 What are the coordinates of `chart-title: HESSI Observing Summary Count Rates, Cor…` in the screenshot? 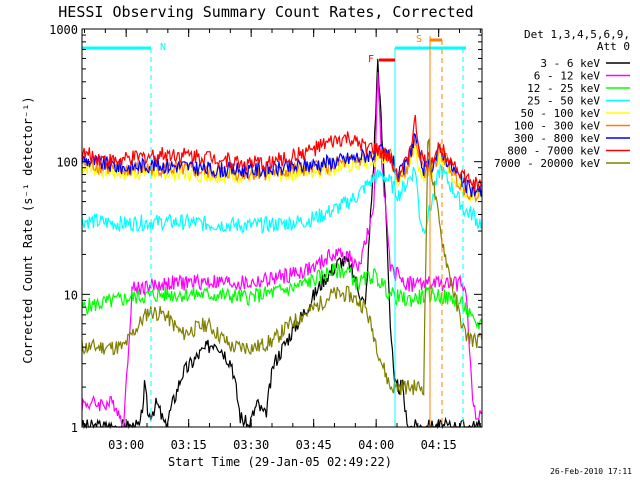 It's located at (265, 12).